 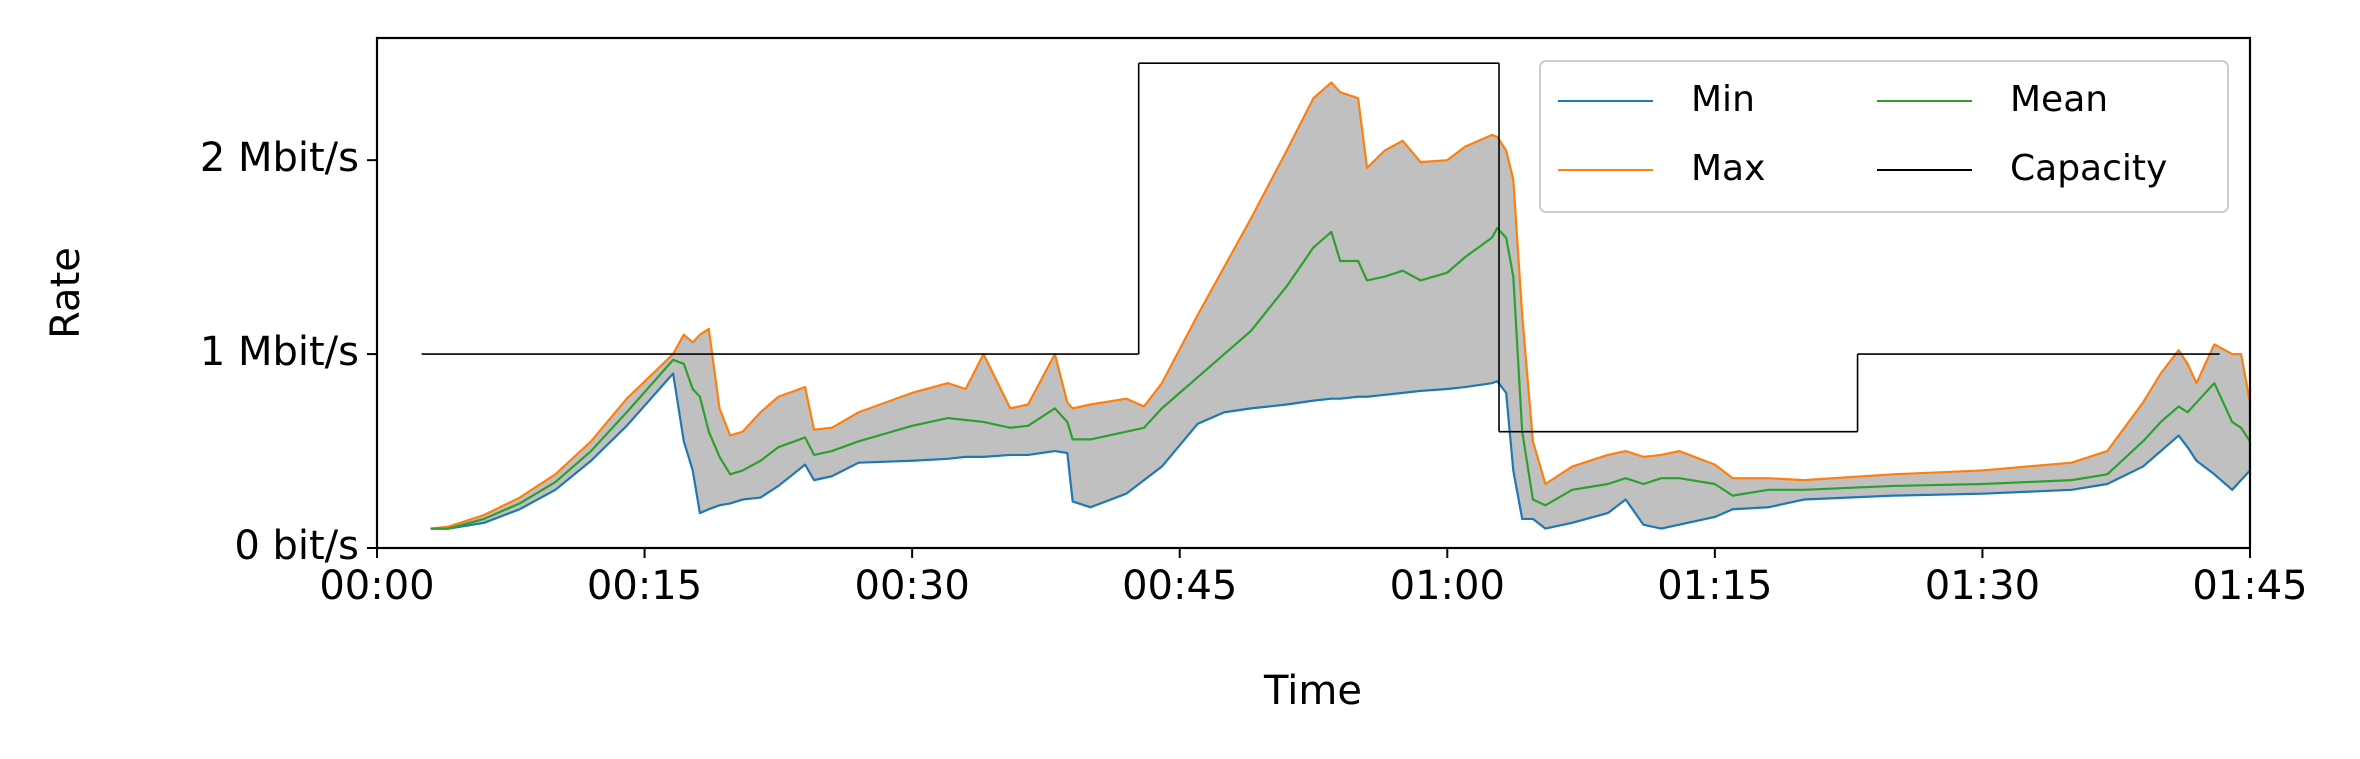 I want to click on x-tick-label: 01:30, so click(x=1982, y=586).